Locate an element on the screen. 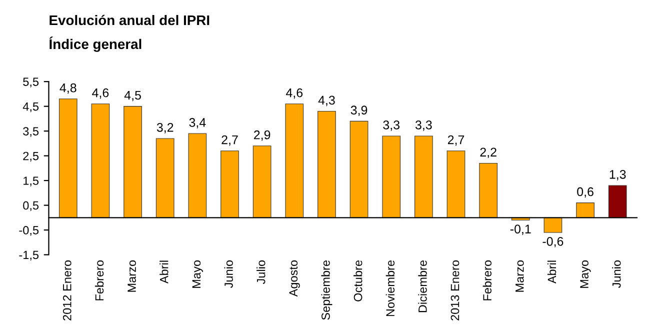 This screenshot has height=333, width=650. y-tick-label: -0,5 is located at coordinates (29, 231).